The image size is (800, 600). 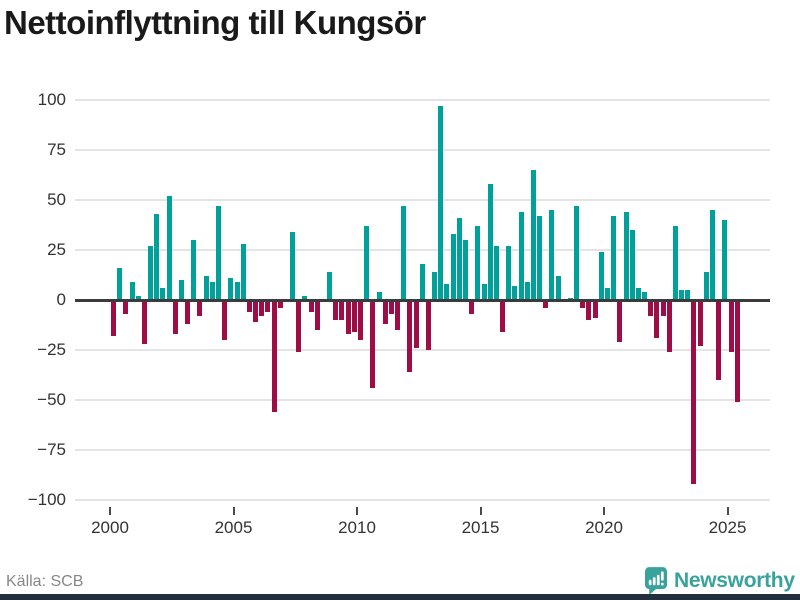 What do you see at coordinates (230, 289) in the screenshot?
I see `bar-2004-Q4` at bounding box center [230, 289].